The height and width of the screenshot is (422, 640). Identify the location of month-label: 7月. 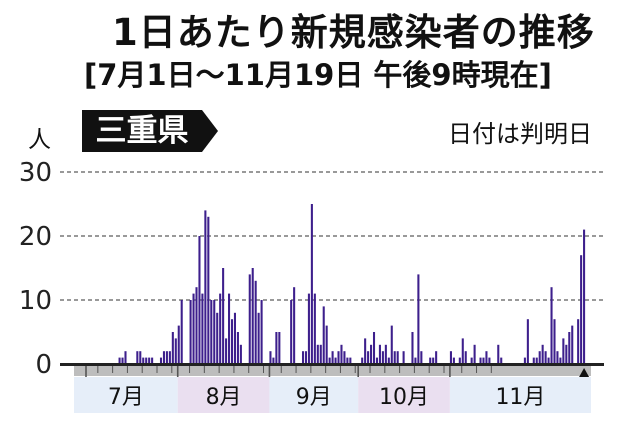
(126, 397).